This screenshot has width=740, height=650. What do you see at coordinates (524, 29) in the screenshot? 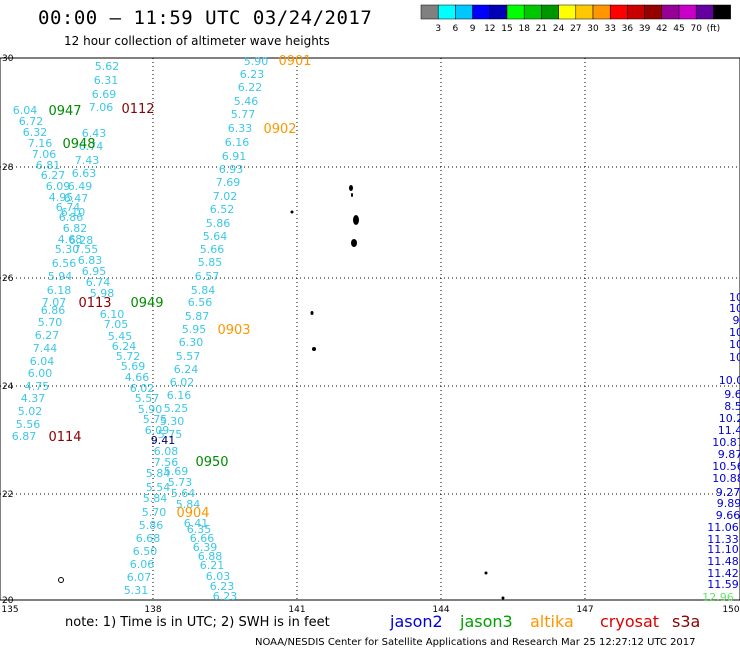
I see `colorbar-label: 18` at bounding box center [524, 29].